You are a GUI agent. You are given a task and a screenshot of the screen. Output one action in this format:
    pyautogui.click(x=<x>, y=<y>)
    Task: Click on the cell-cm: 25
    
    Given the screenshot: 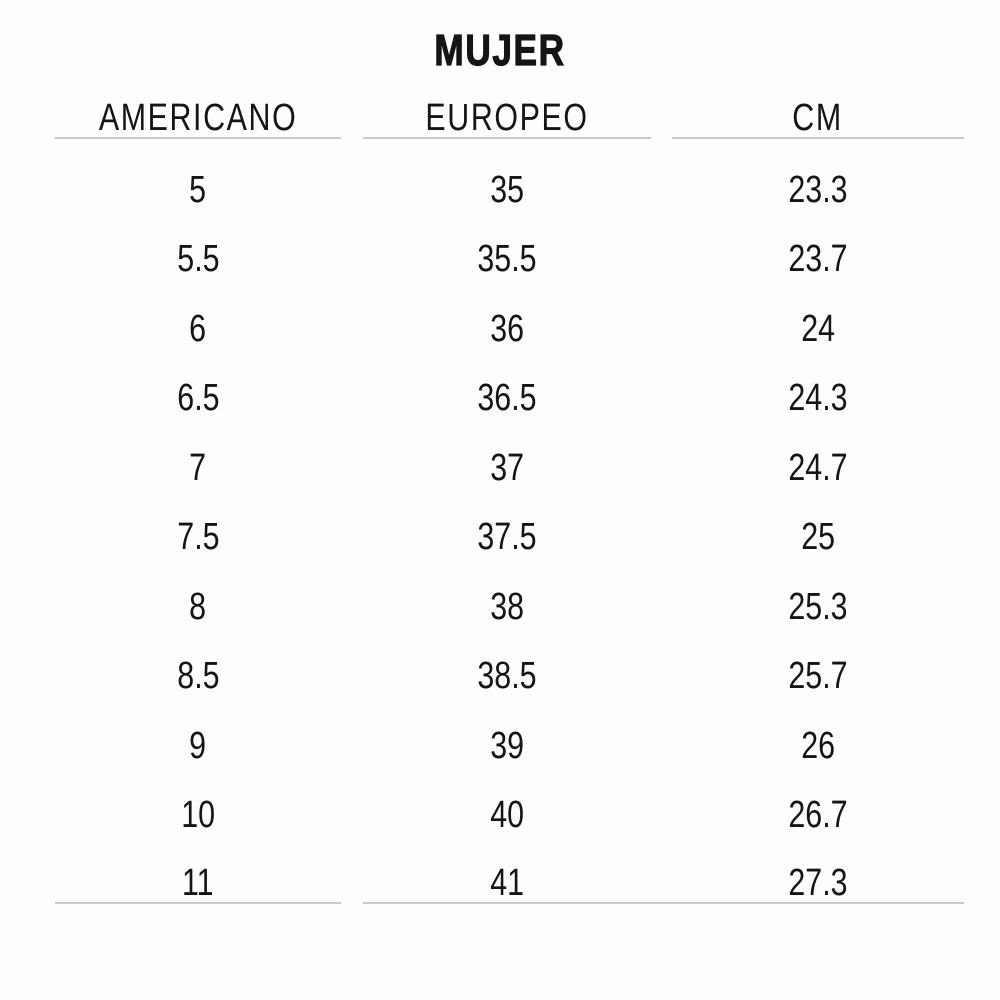 What is the action you would take?
    pyautogui.click(x=818, y=537)
    